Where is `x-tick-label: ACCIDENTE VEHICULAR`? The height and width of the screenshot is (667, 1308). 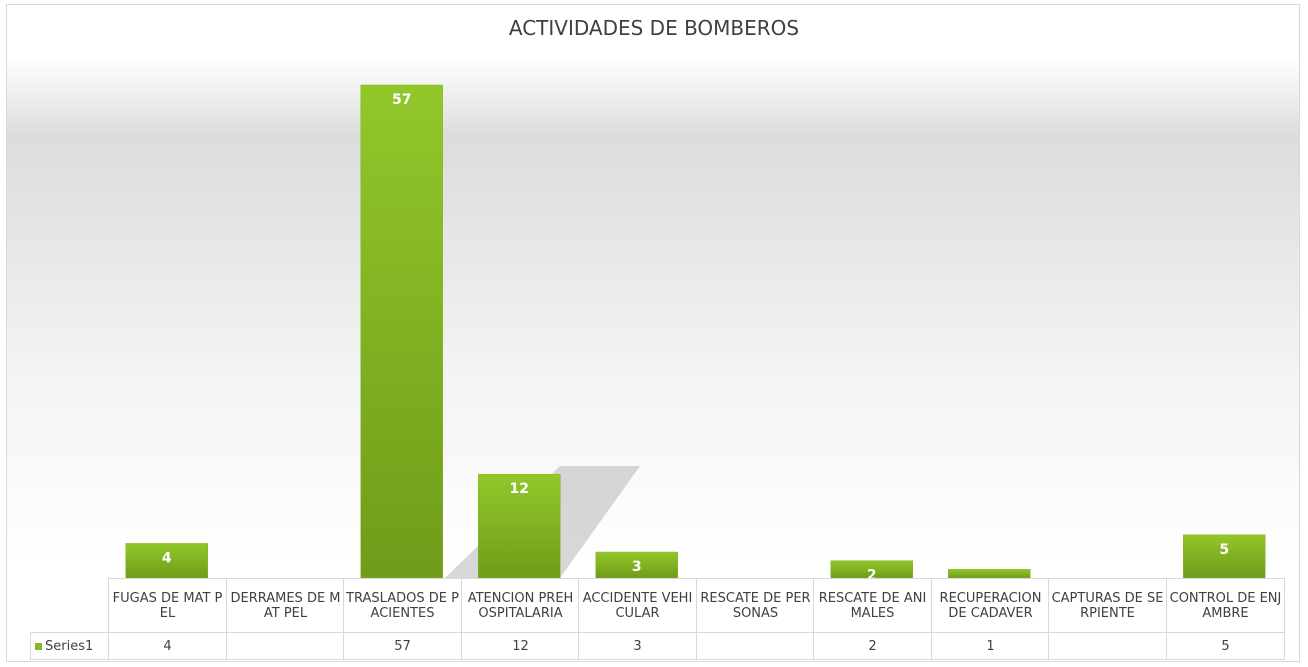 x-tick-label: ACCIDENTE VEHICULAR is located at coordinates (637, 605).